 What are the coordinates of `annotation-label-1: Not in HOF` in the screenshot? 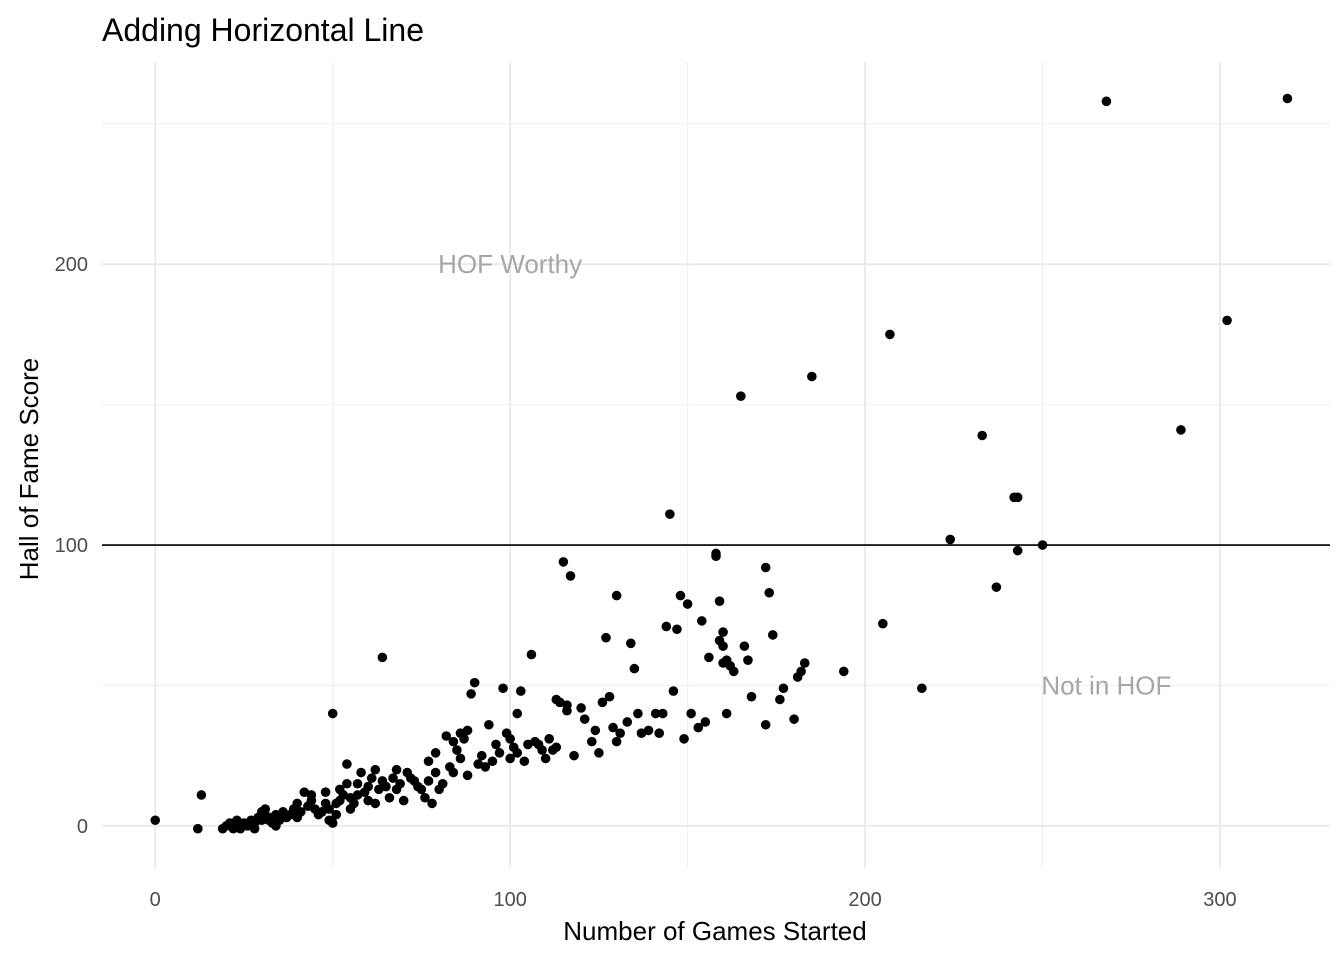 It's located at (1106, 685).